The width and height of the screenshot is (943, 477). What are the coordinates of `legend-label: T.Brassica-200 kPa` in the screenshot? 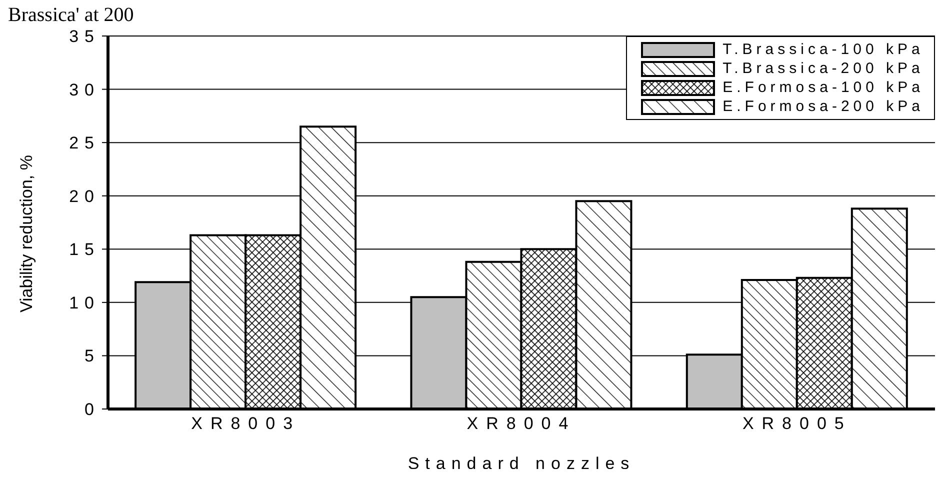 It's located at (823, 68).